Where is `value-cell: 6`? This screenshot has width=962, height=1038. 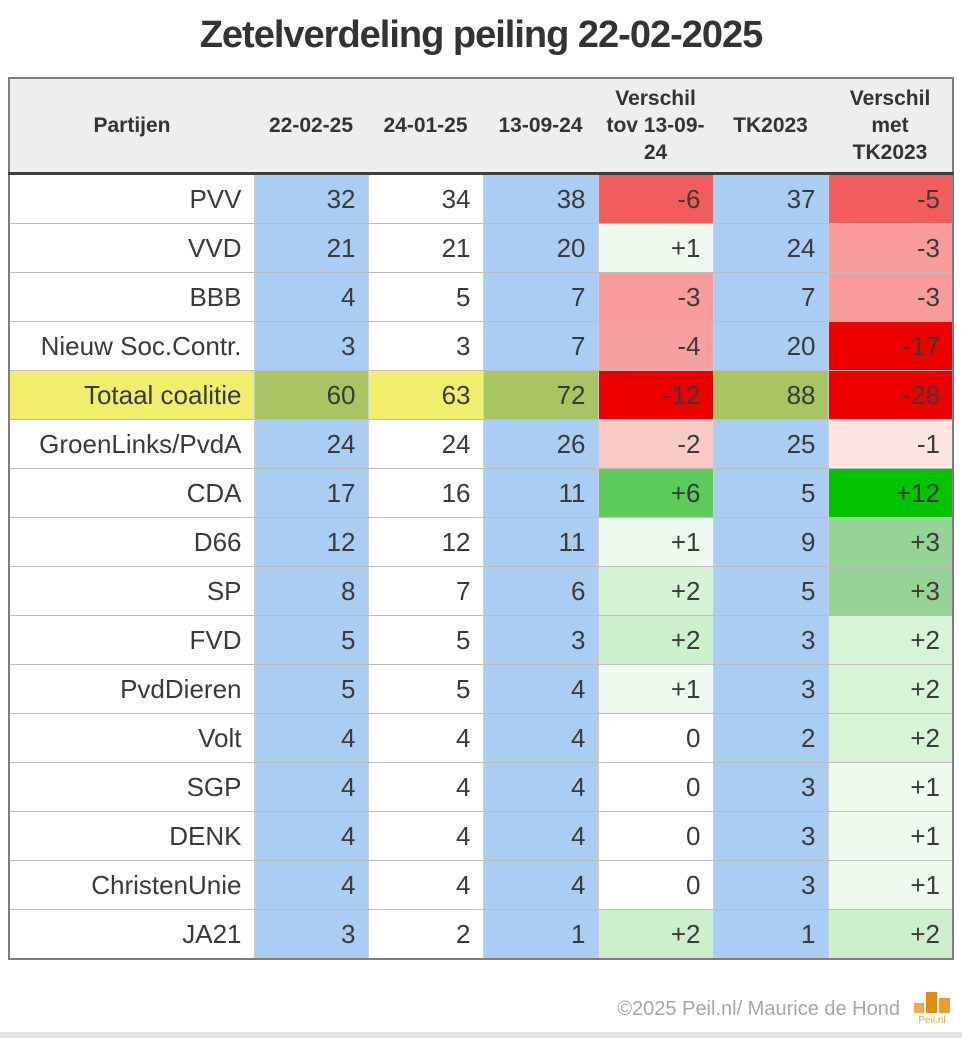 value-cell: 6 is located at coordinates (541, 591).